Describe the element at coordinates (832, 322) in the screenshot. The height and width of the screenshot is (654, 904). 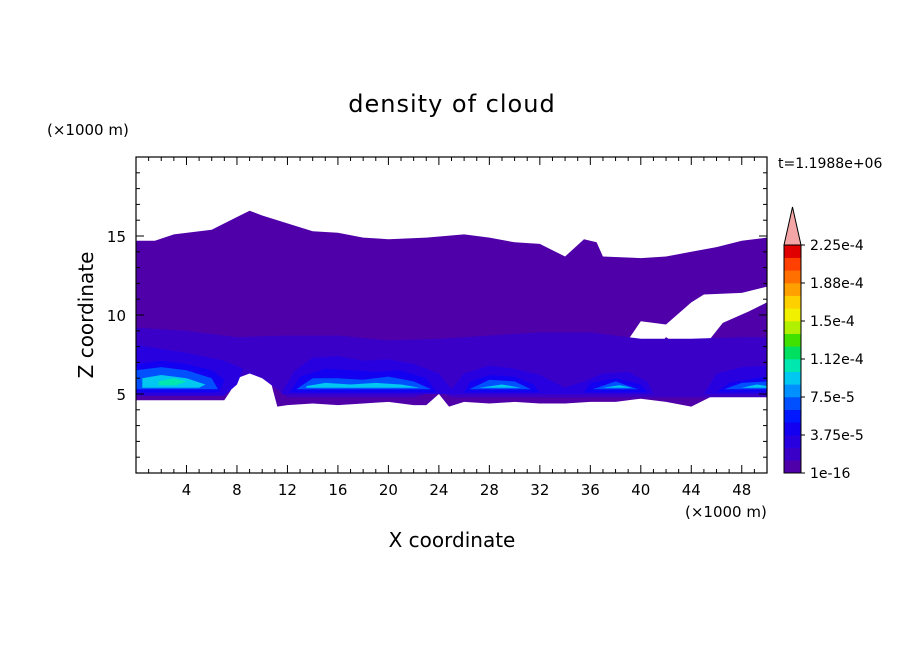
I see `colorbar-label-4: 1.5e-4` at that location.